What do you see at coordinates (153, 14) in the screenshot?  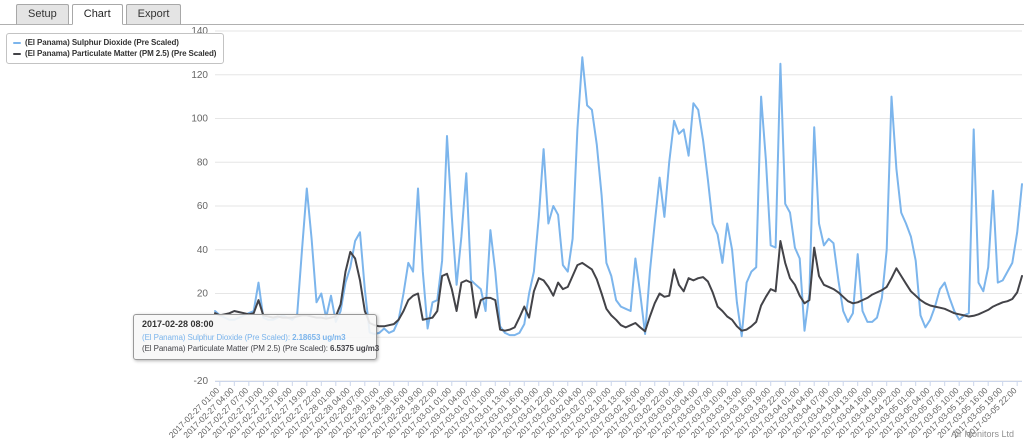 I see `tab-export: Export` at bounding box center [153, 14].